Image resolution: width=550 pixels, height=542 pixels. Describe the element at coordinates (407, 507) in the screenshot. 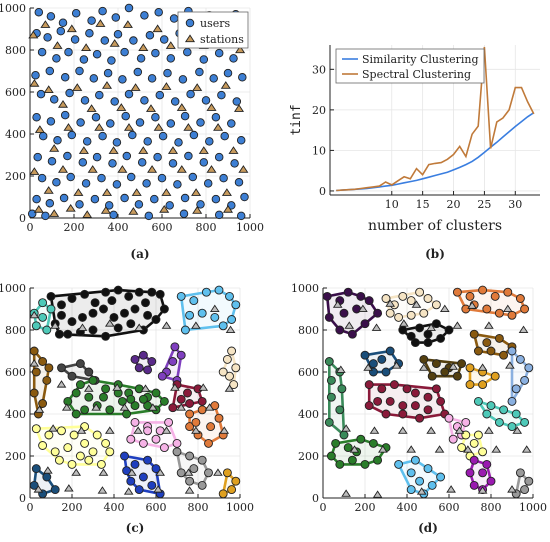

I see `x-tick-label: 400` at that location.